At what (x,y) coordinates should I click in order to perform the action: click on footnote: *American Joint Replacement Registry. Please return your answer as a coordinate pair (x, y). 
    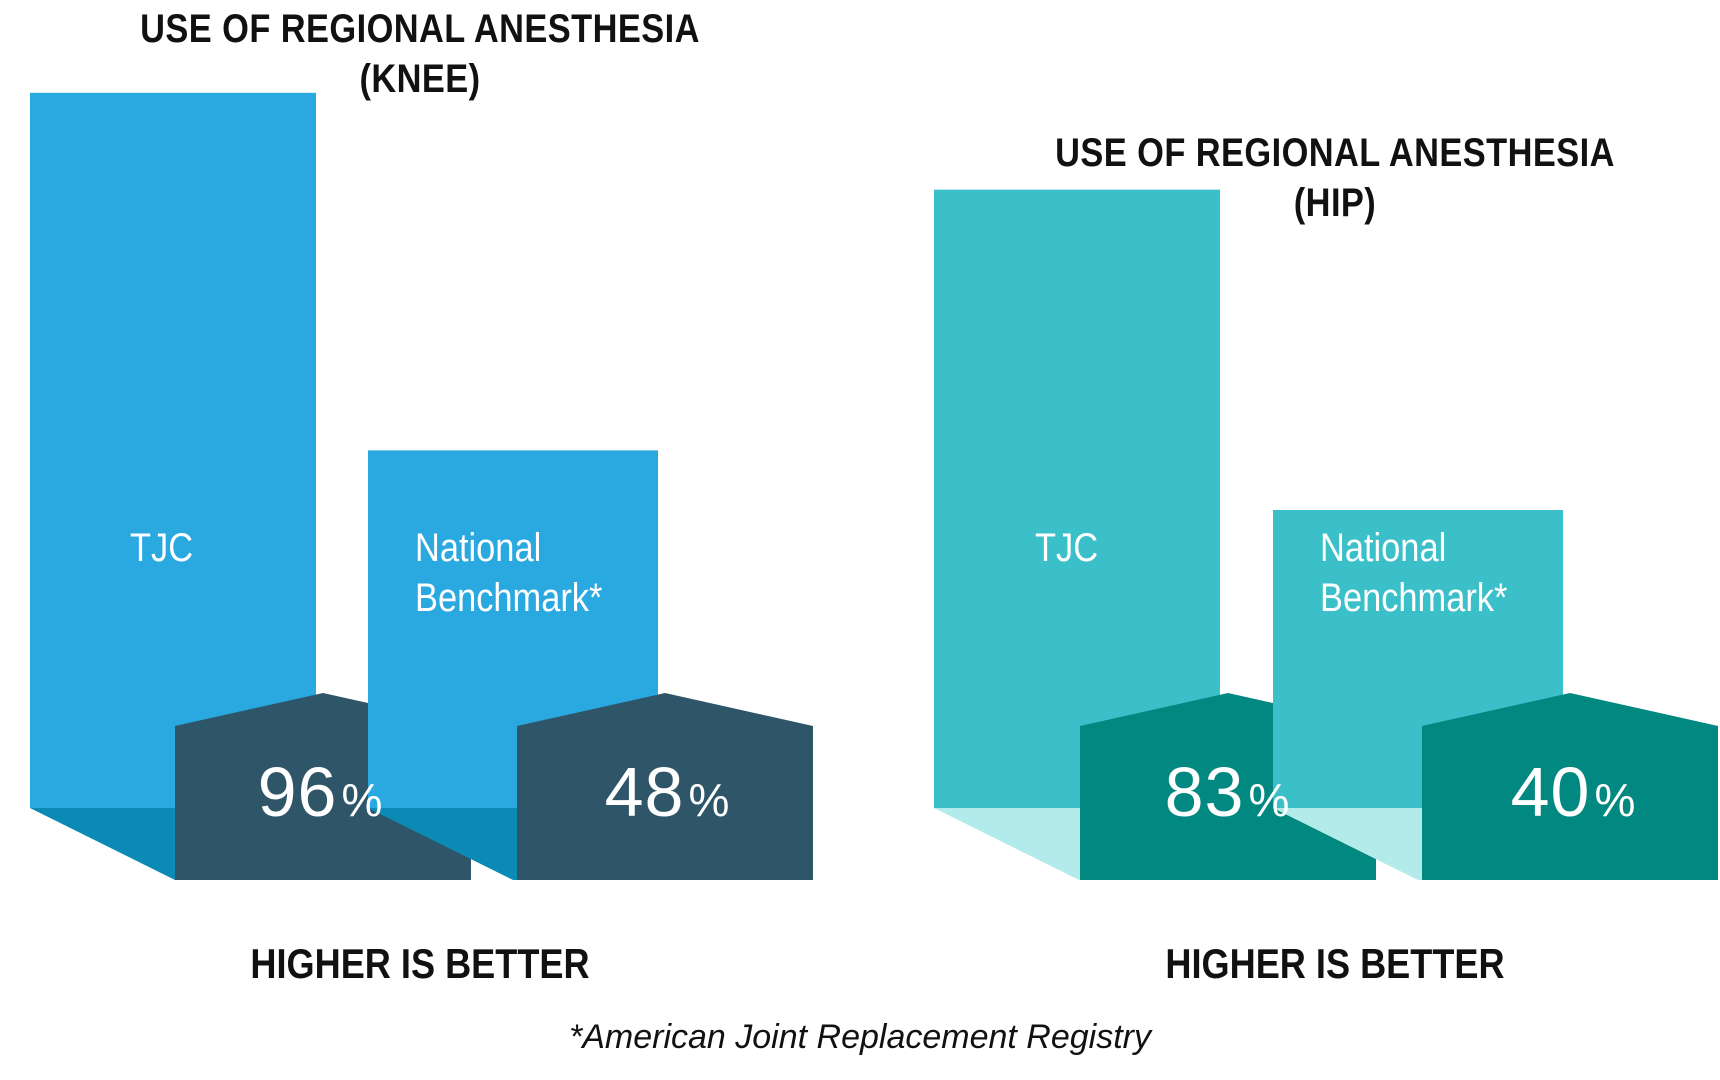
    Looking at the image, I should click on (860, 1037).